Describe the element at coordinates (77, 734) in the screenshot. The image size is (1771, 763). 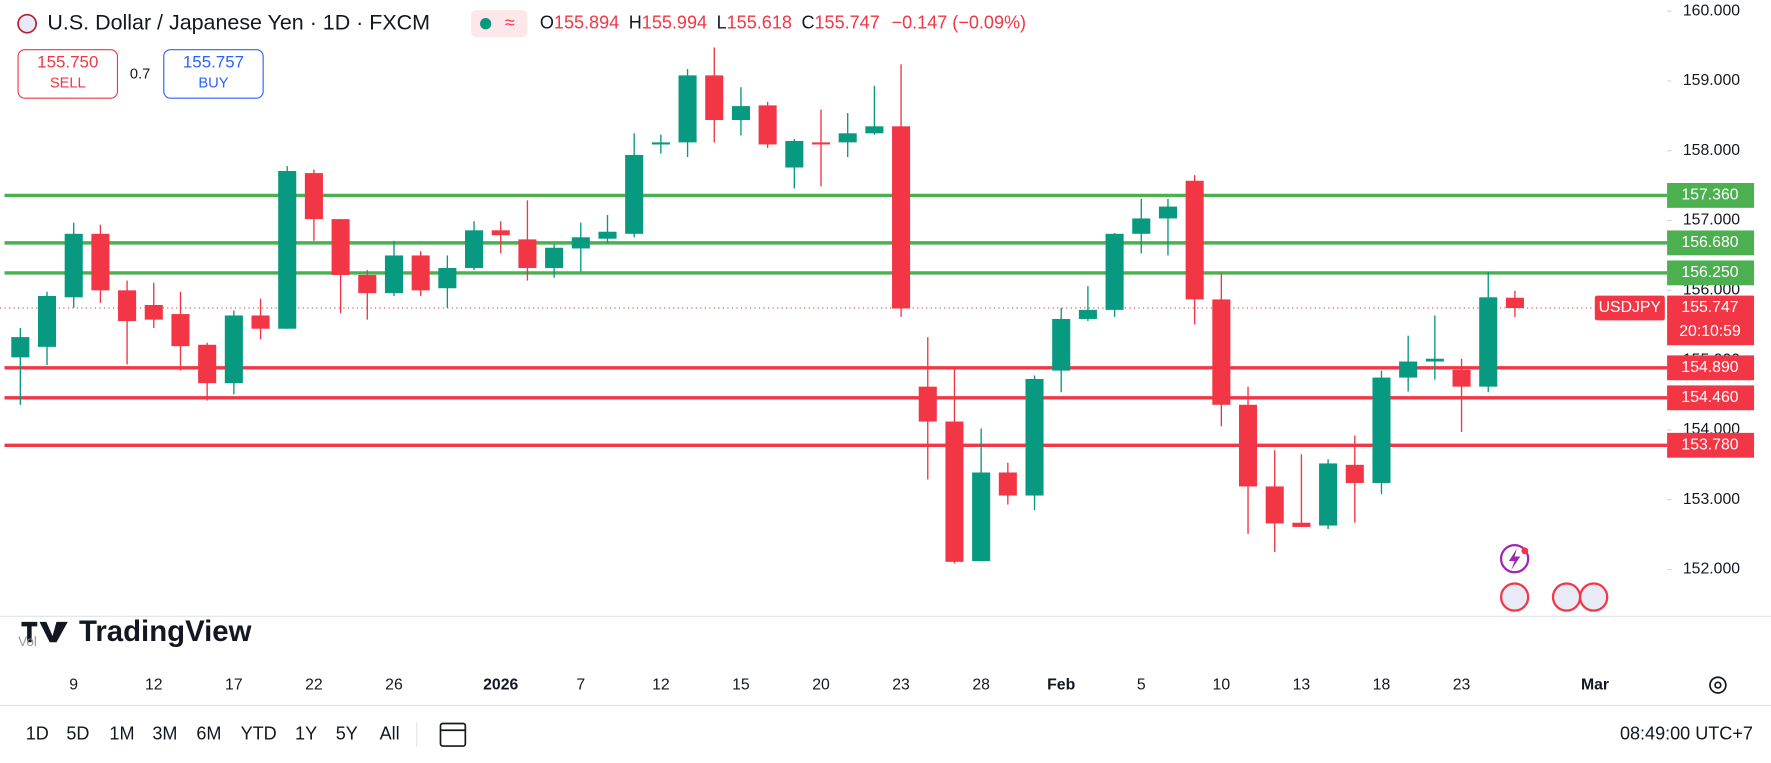
I see `range-button: 5D` at that location.